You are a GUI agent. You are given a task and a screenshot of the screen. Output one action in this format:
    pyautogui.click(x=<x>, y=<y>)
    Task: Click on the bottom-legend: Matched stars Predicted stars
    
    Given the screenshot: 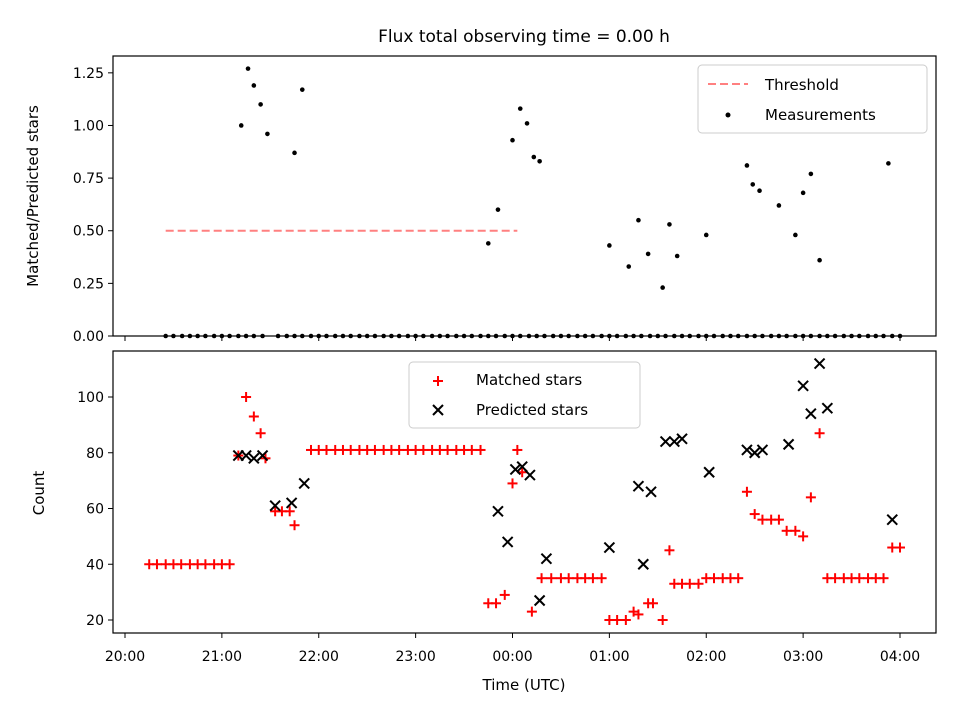 What is the action you would take?
    pyautogui.click(x=524, y=395)
    